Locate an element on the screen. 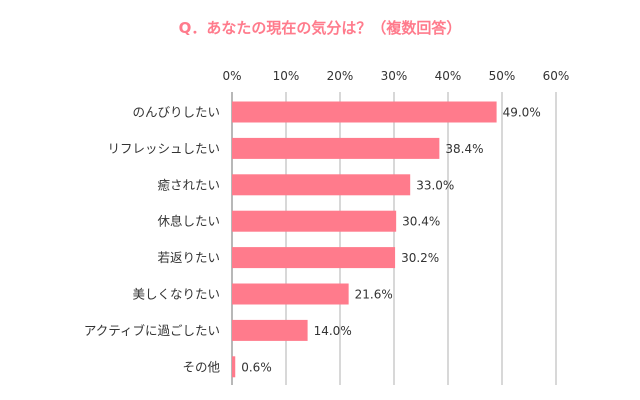  value-label: 14.0% is located at coordinates (333, 331).